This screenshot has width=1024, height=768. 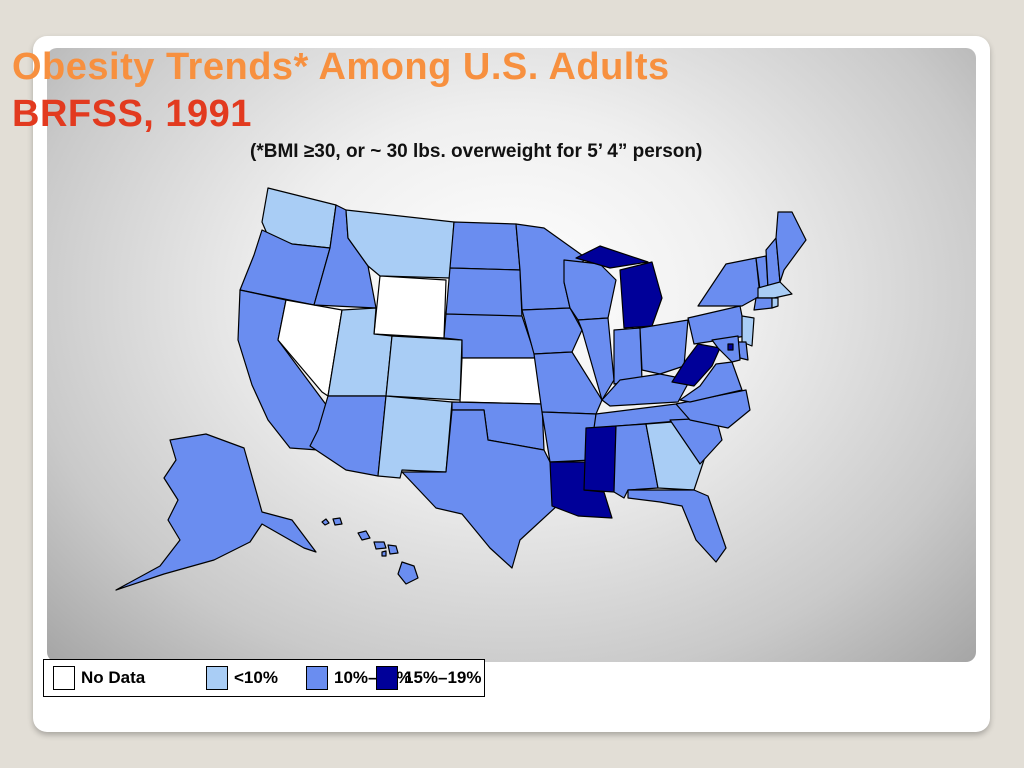 I want to click on state-florida, so click(x=677, y=526).